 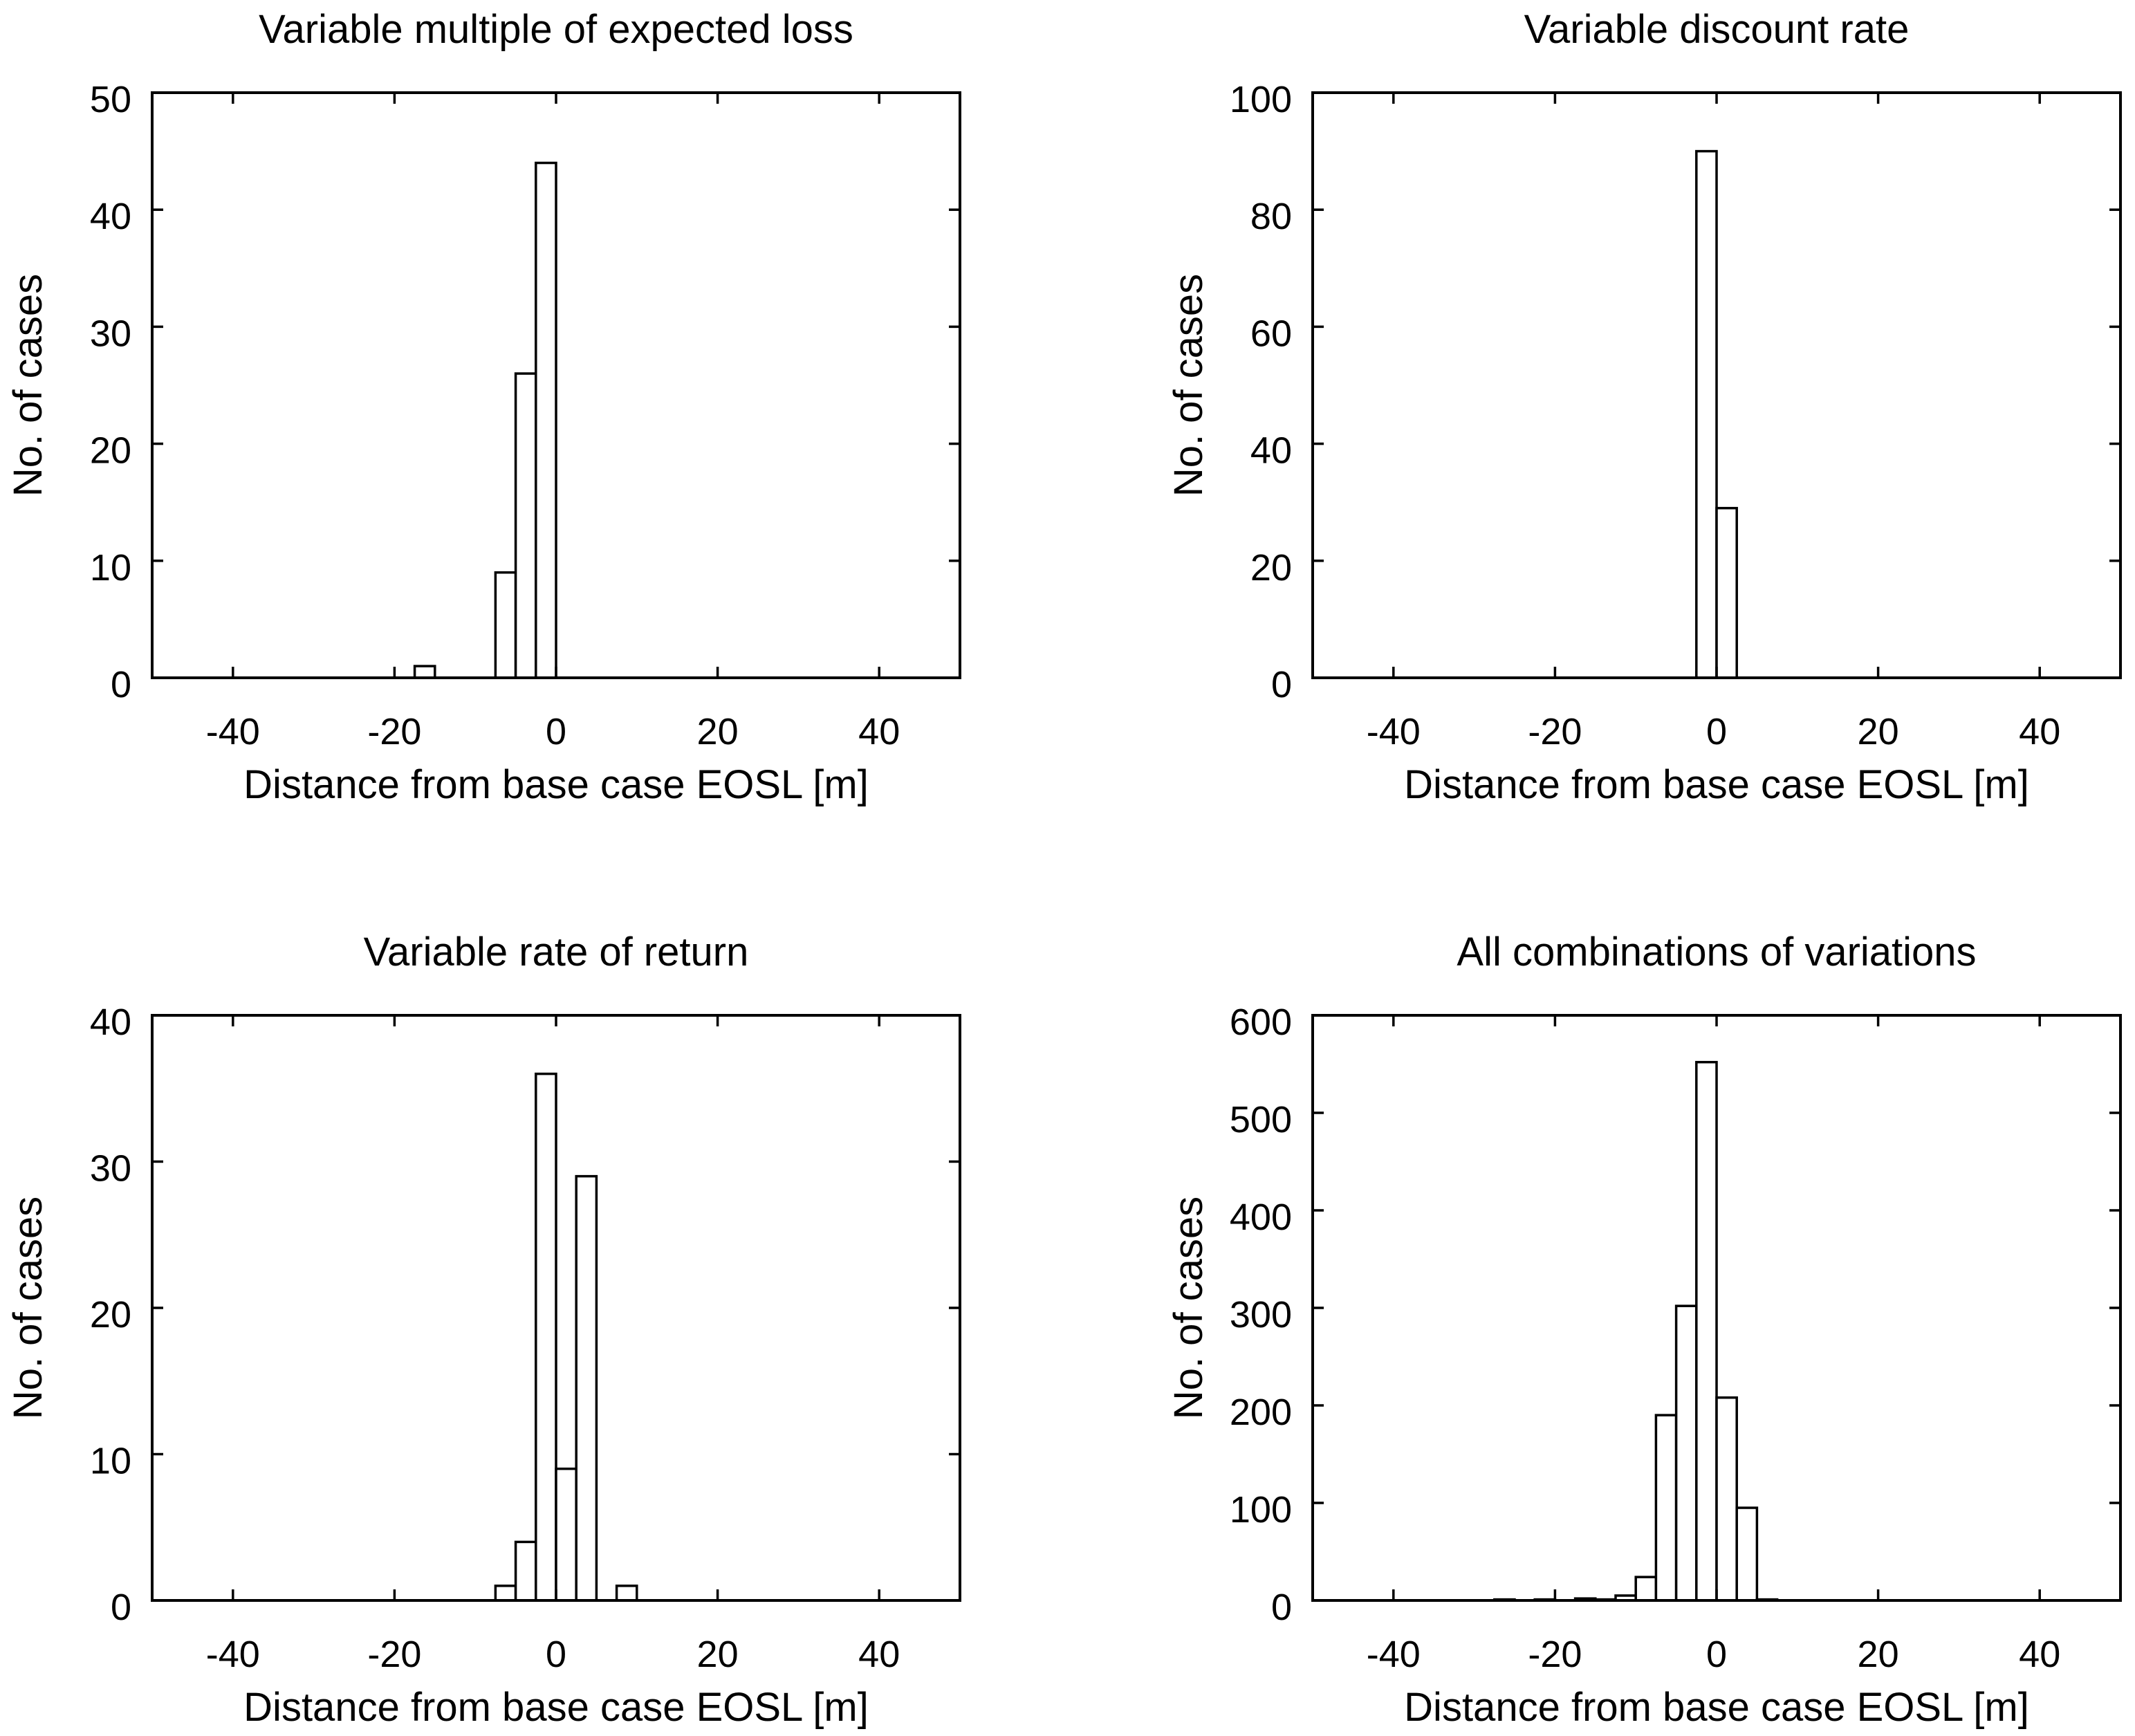 I want to click on y-tick-label: 50, so click(x=110, y=99).